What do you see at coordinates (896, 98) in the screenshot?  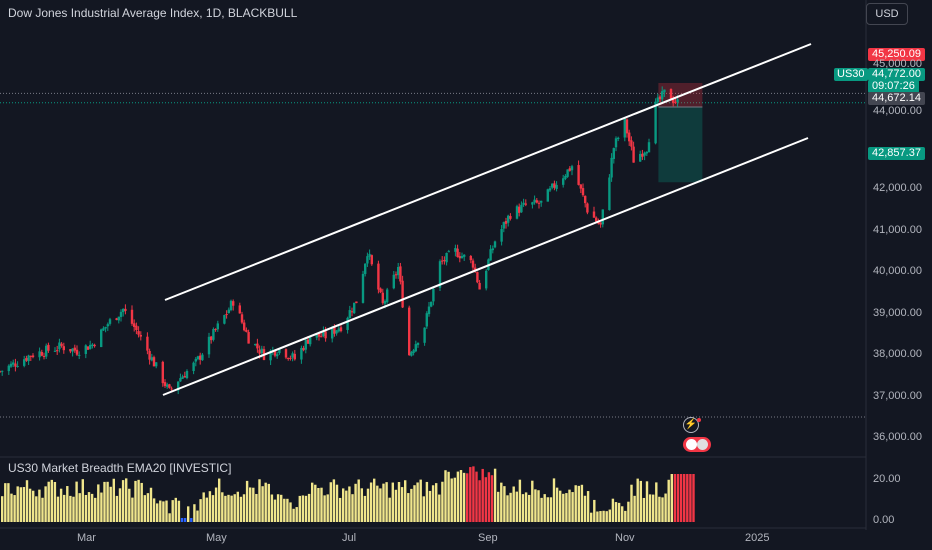 I see `entry-tag: 44,672.14` at bounding box center [896, 98].